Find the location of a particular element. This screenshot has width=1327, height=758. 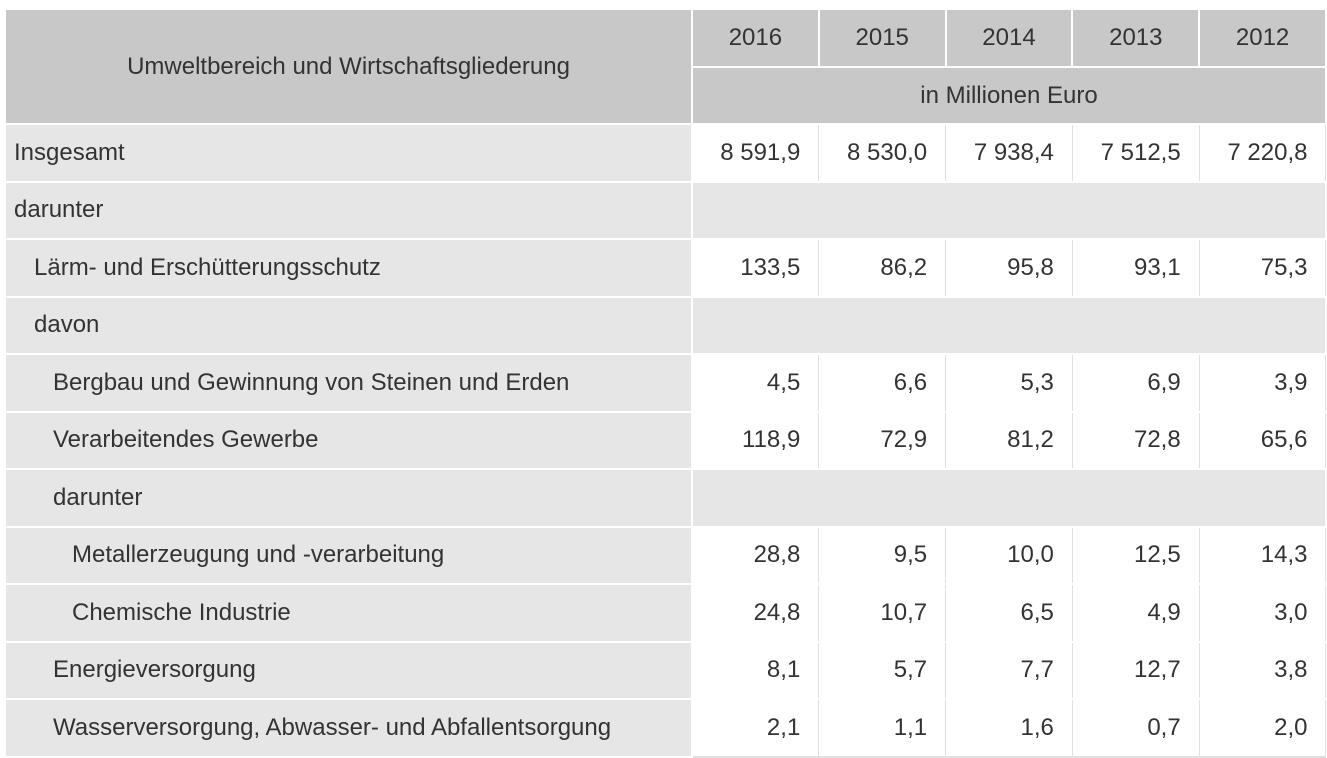

cell-value: 1,6 is located at coordinates (1009, 728).